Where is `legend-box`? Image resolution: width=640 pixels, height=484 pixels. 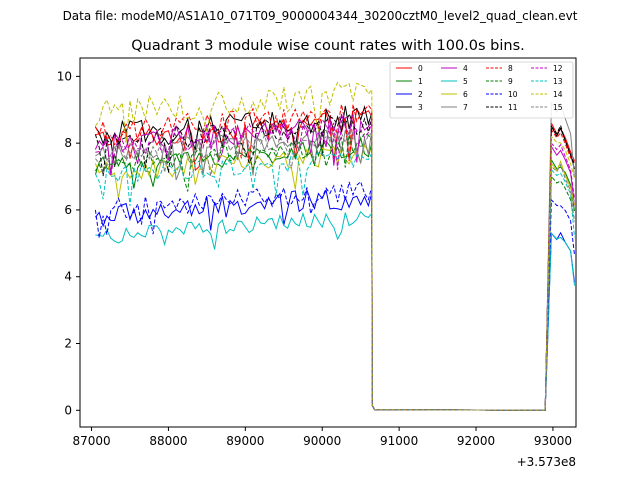
legend-box is located at coordinates (481, 90).